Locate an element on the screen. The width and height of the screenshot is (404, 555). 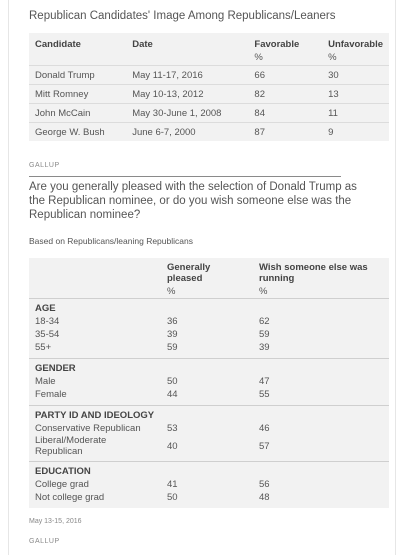
cell-favorable: 66 is located at coordinates (285, 75).